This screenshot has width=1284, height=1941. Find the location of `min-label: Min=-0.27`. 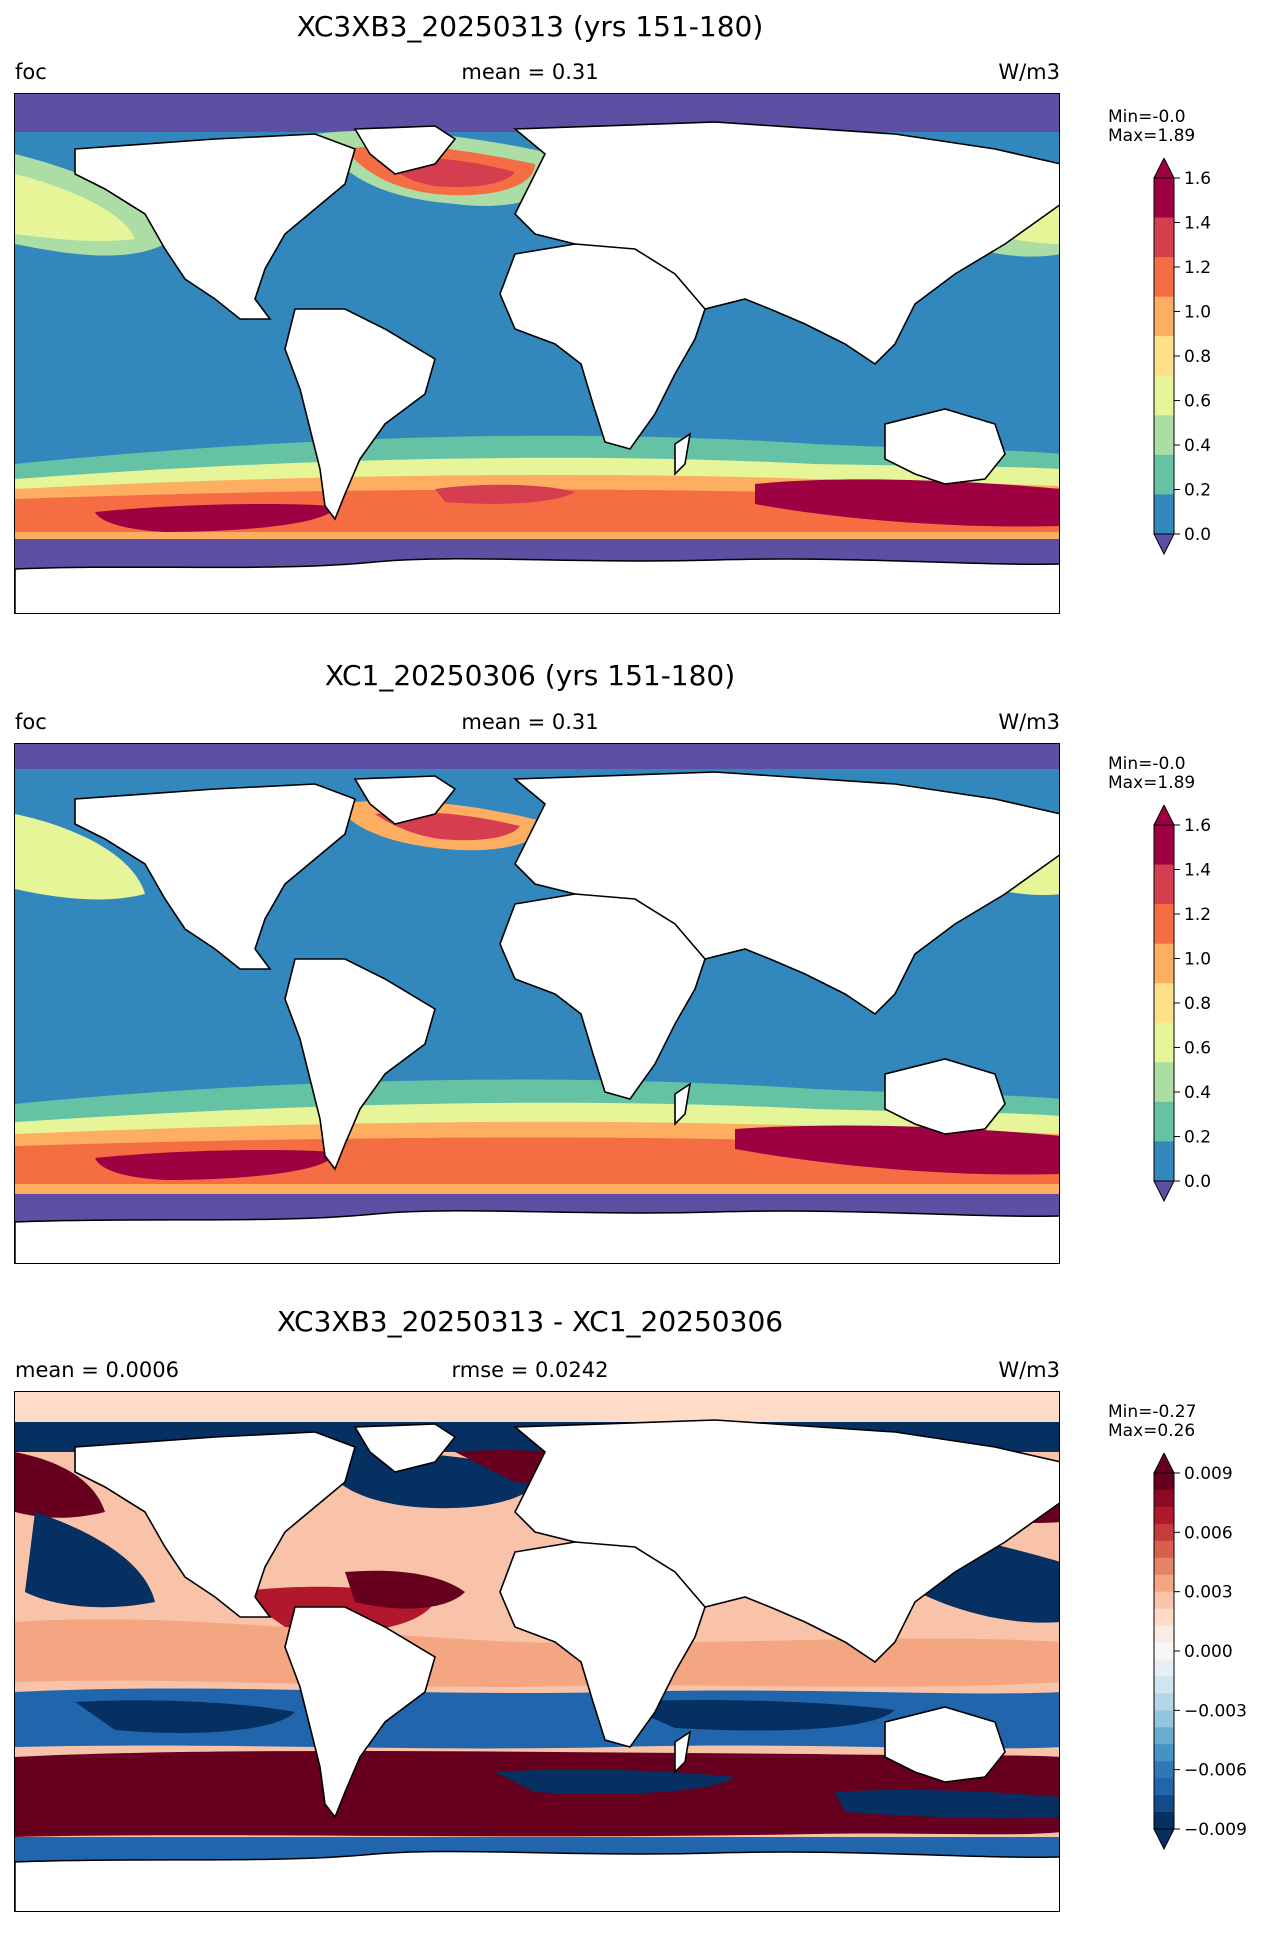

min-label: Min=-0.27 is located at coordinates (1152, 1412).